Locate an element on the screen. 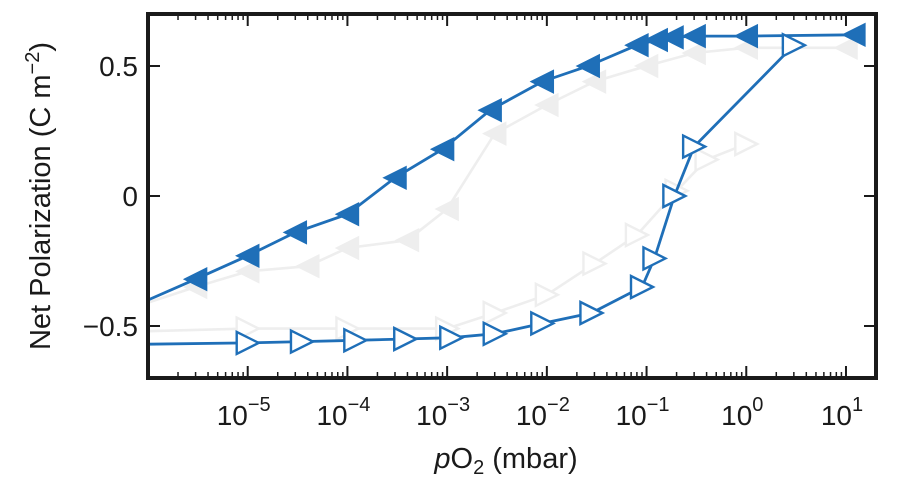 The width and height of the screenshot is (914, 494). x-tick-label: 10⁻² is located at coordinates (543, 412).